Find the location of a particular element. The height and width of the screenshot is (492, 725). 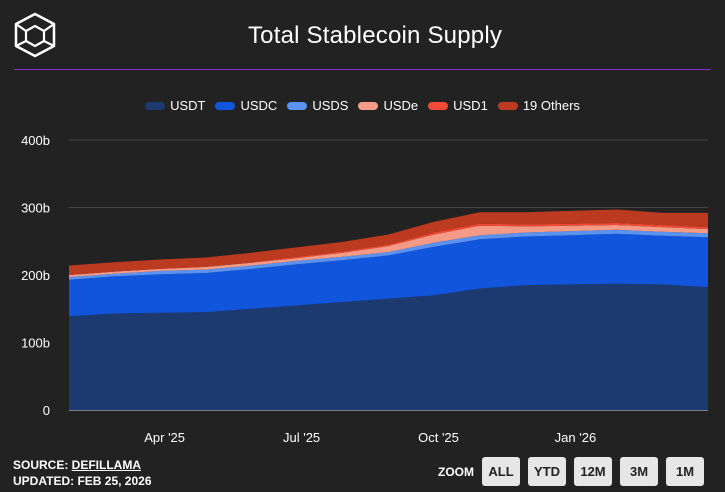

chart-header: Total Stablecoin Supply is located at coordinates (362, 35).